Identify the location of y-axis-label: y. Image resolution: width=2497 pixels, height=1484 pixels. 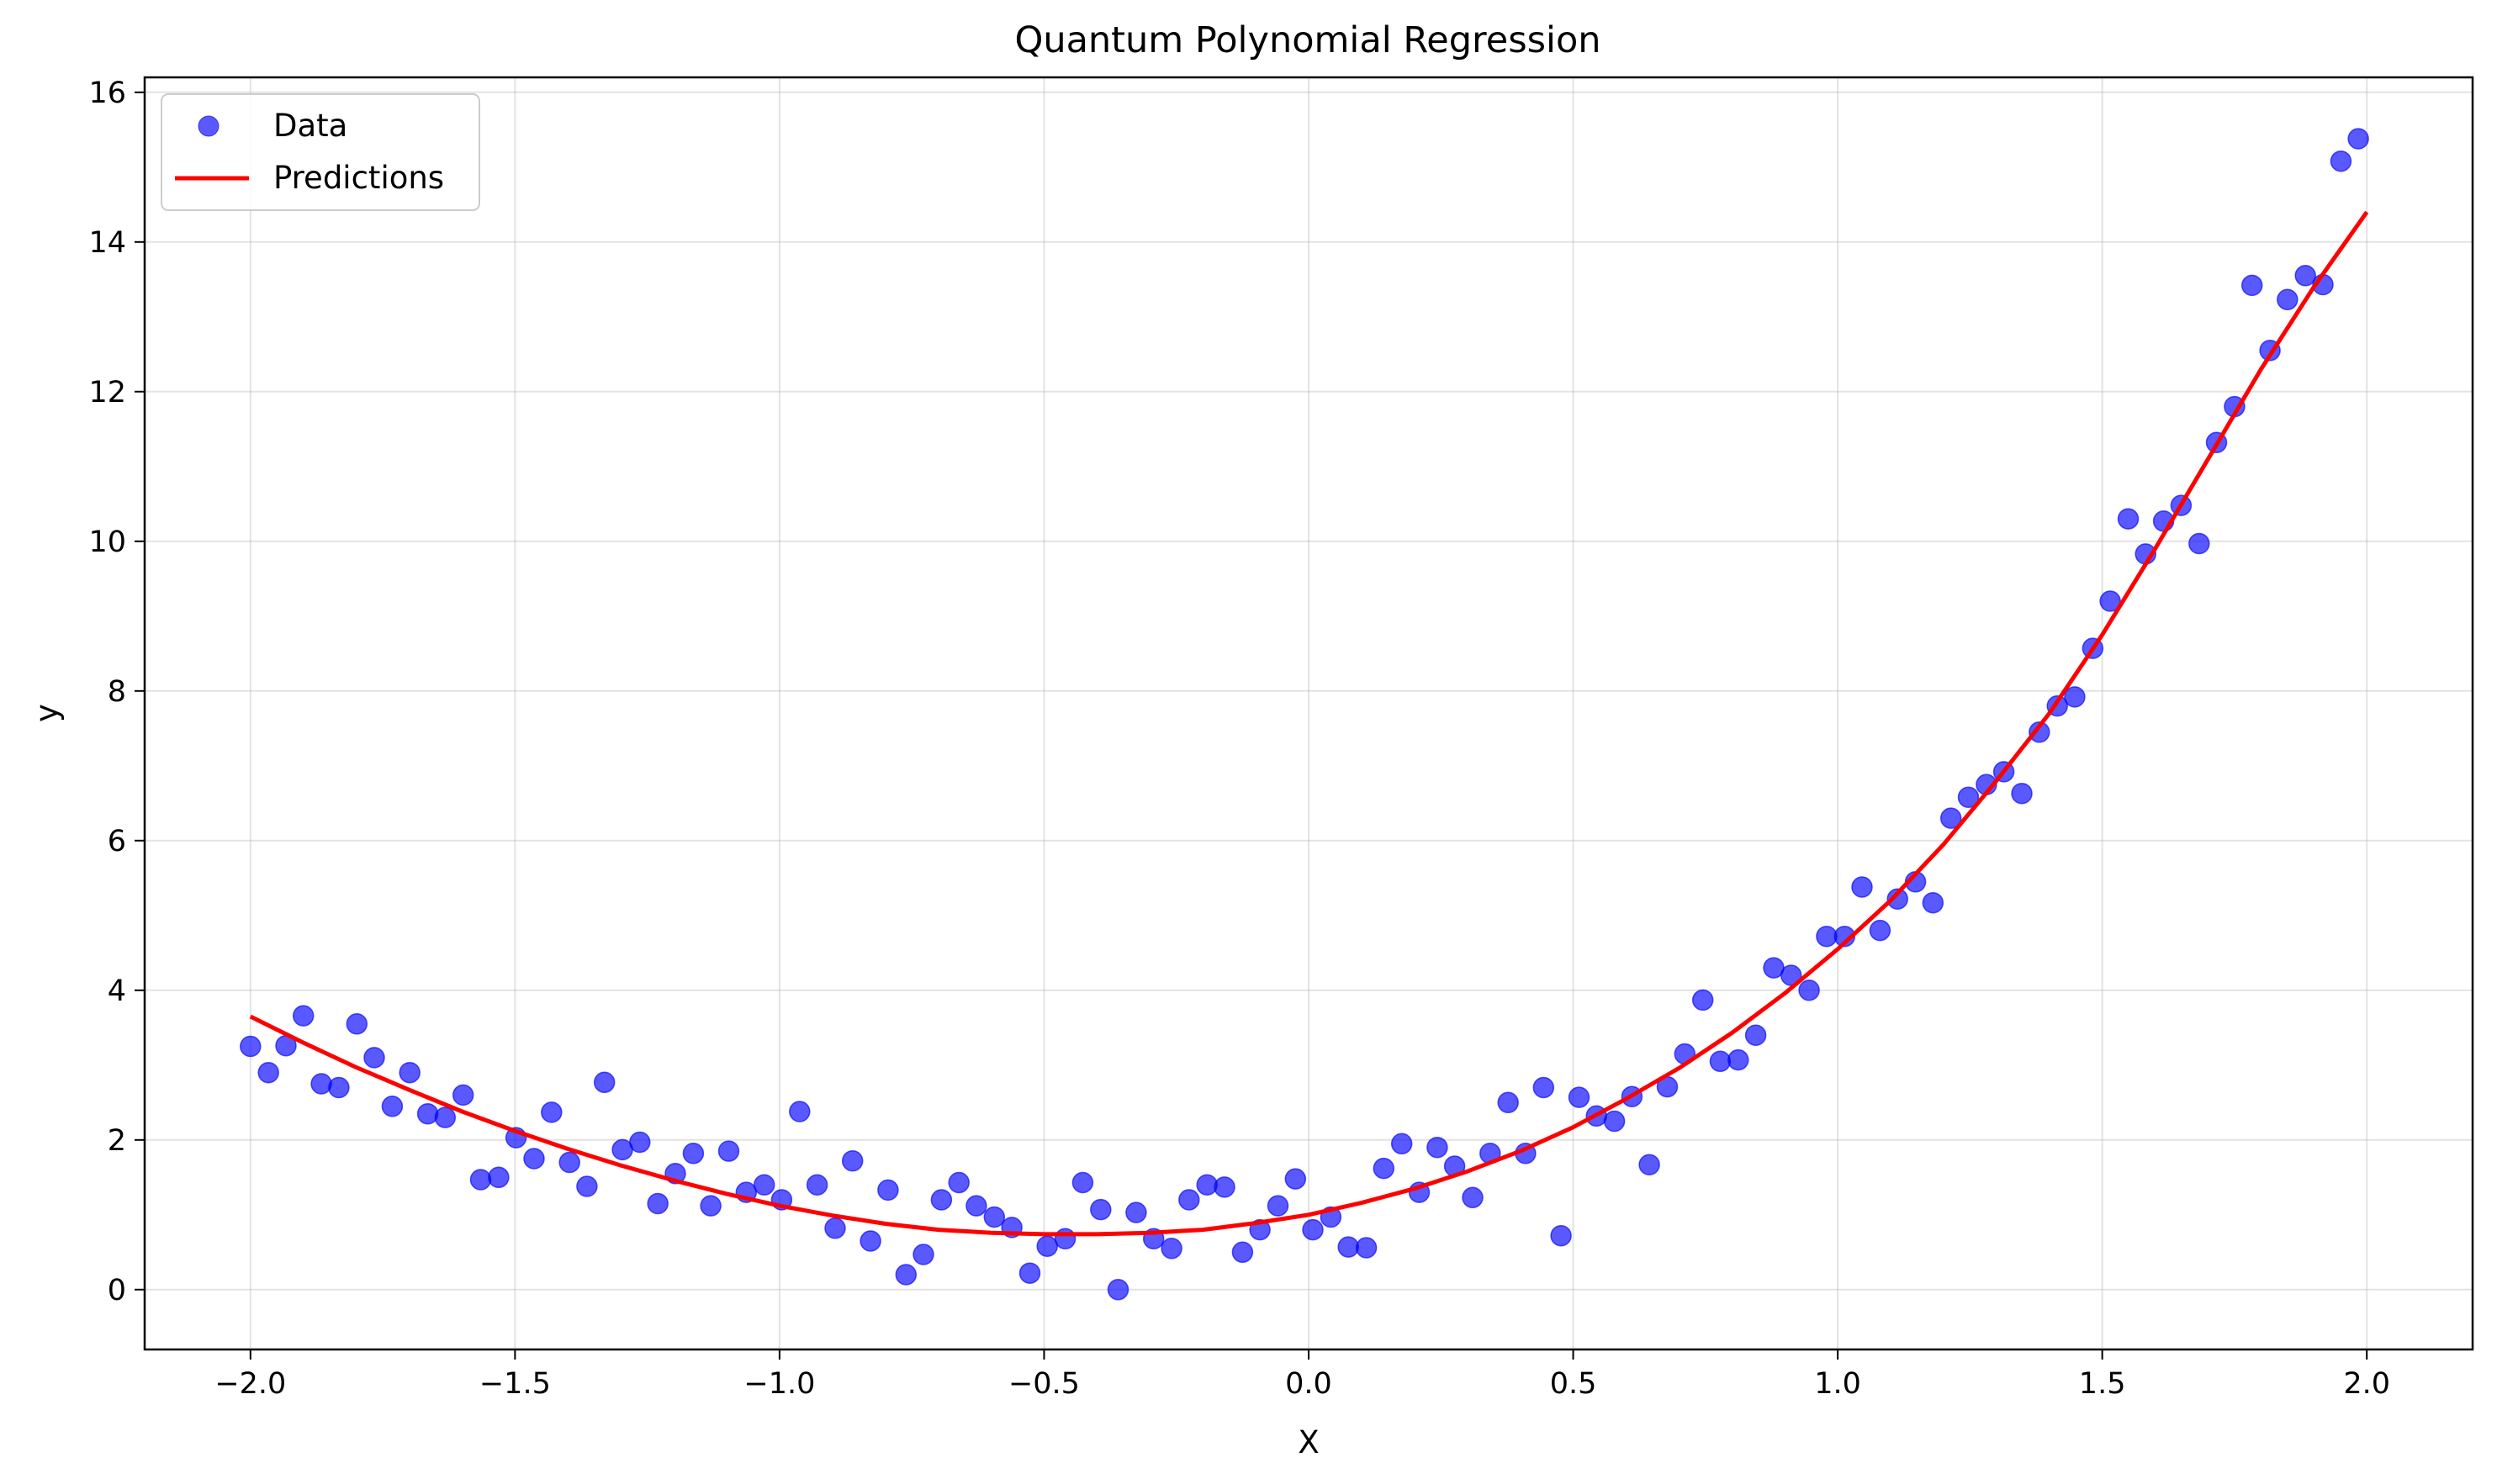
(47, 713).